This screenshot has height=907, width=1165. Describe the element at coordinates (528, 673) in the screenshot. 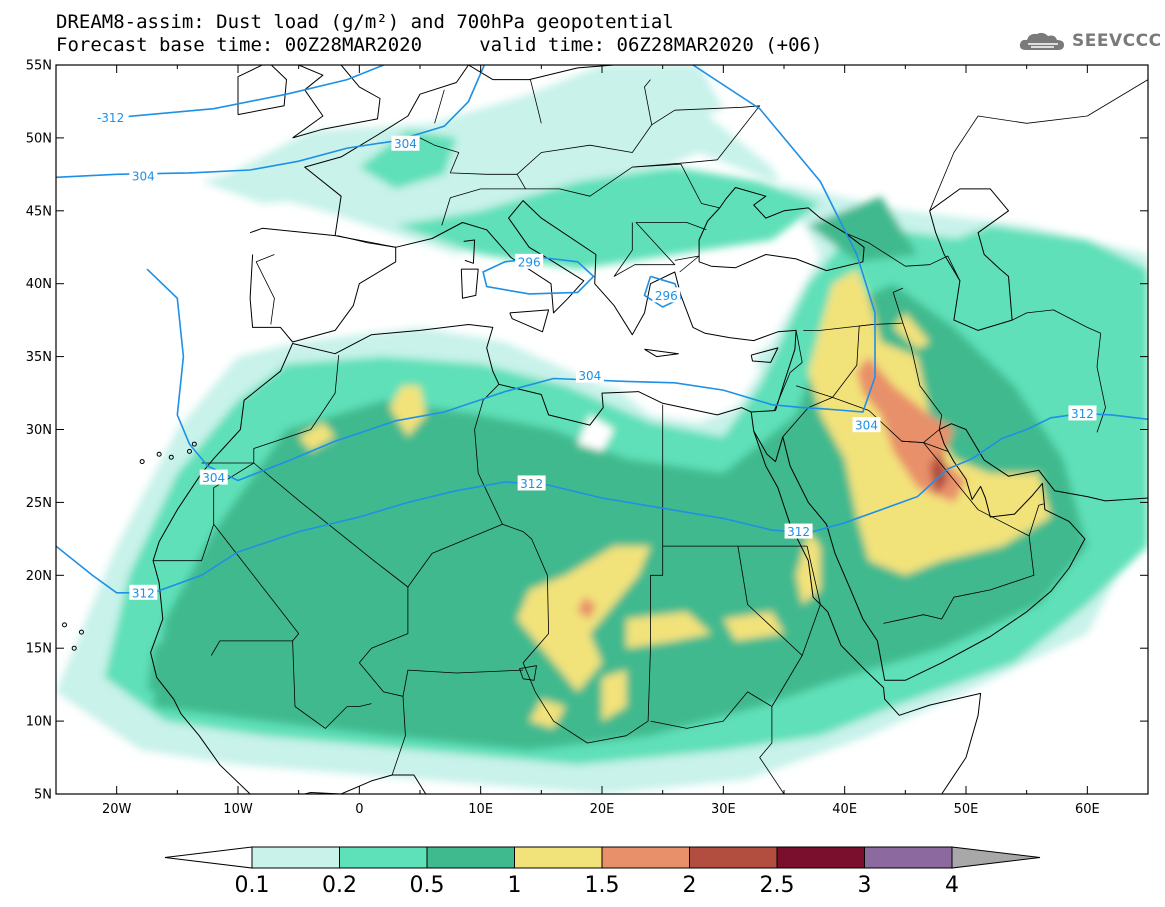

I see `lake-chad` at that location.